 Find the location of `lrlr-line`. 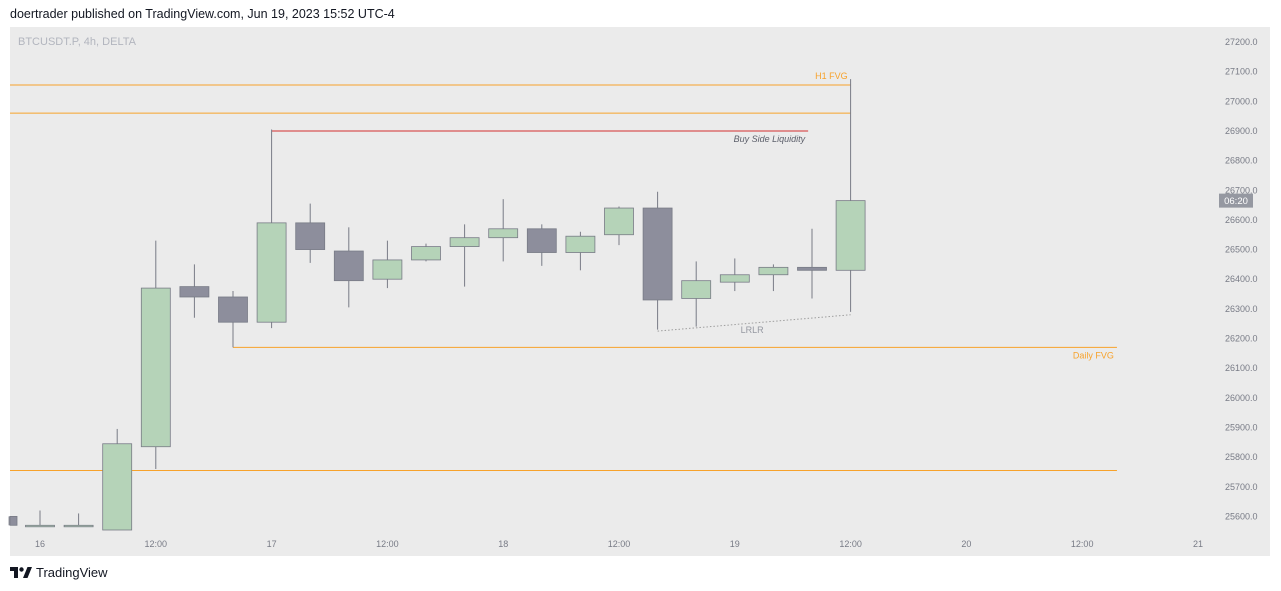

lrlr-line is located at coordinates (754, 323).